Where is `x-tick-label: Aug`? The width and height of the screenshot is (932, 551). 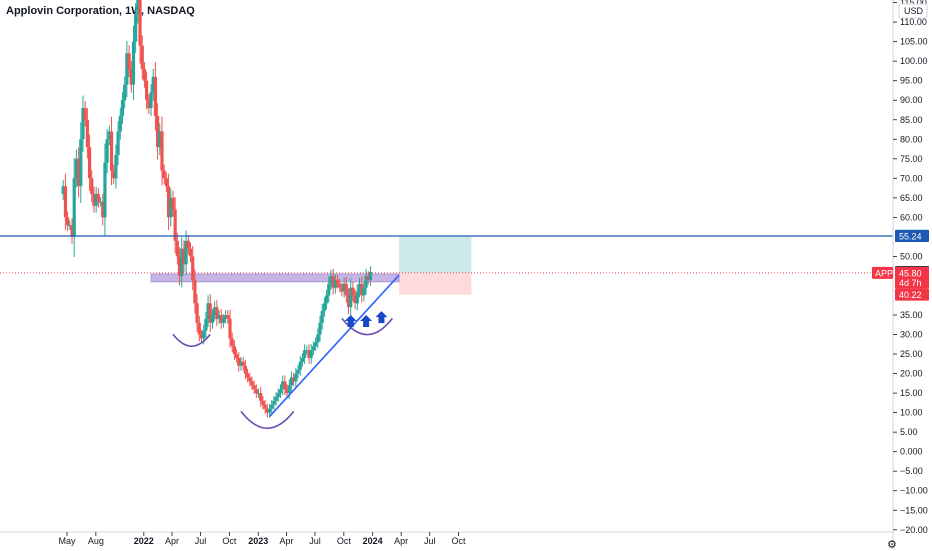
x-tick-label: Aug is located at coordinates (96, 541).